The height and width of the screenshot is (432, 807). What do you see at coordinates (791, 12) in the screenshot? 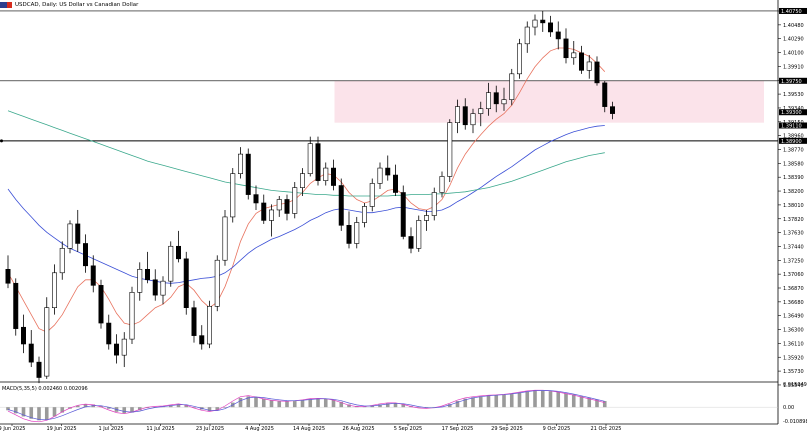
I see `price-tag-label: 1.40750` at bounding box center [791, 12].